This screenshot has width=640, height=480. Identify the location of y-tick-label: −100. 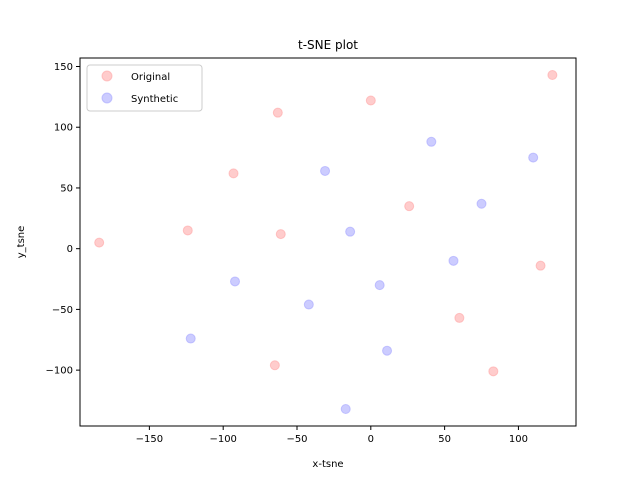
(59, 371).